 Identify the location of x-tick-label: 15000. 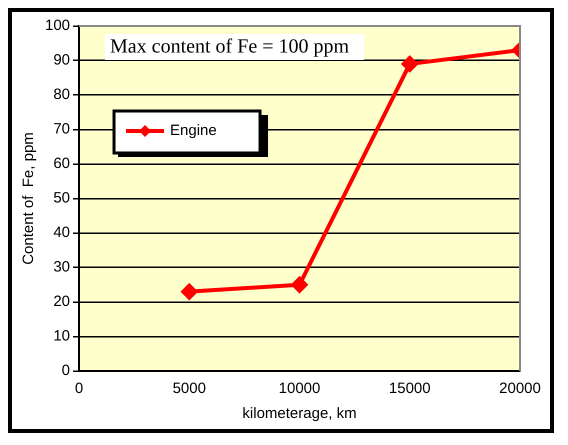
(409, 389).